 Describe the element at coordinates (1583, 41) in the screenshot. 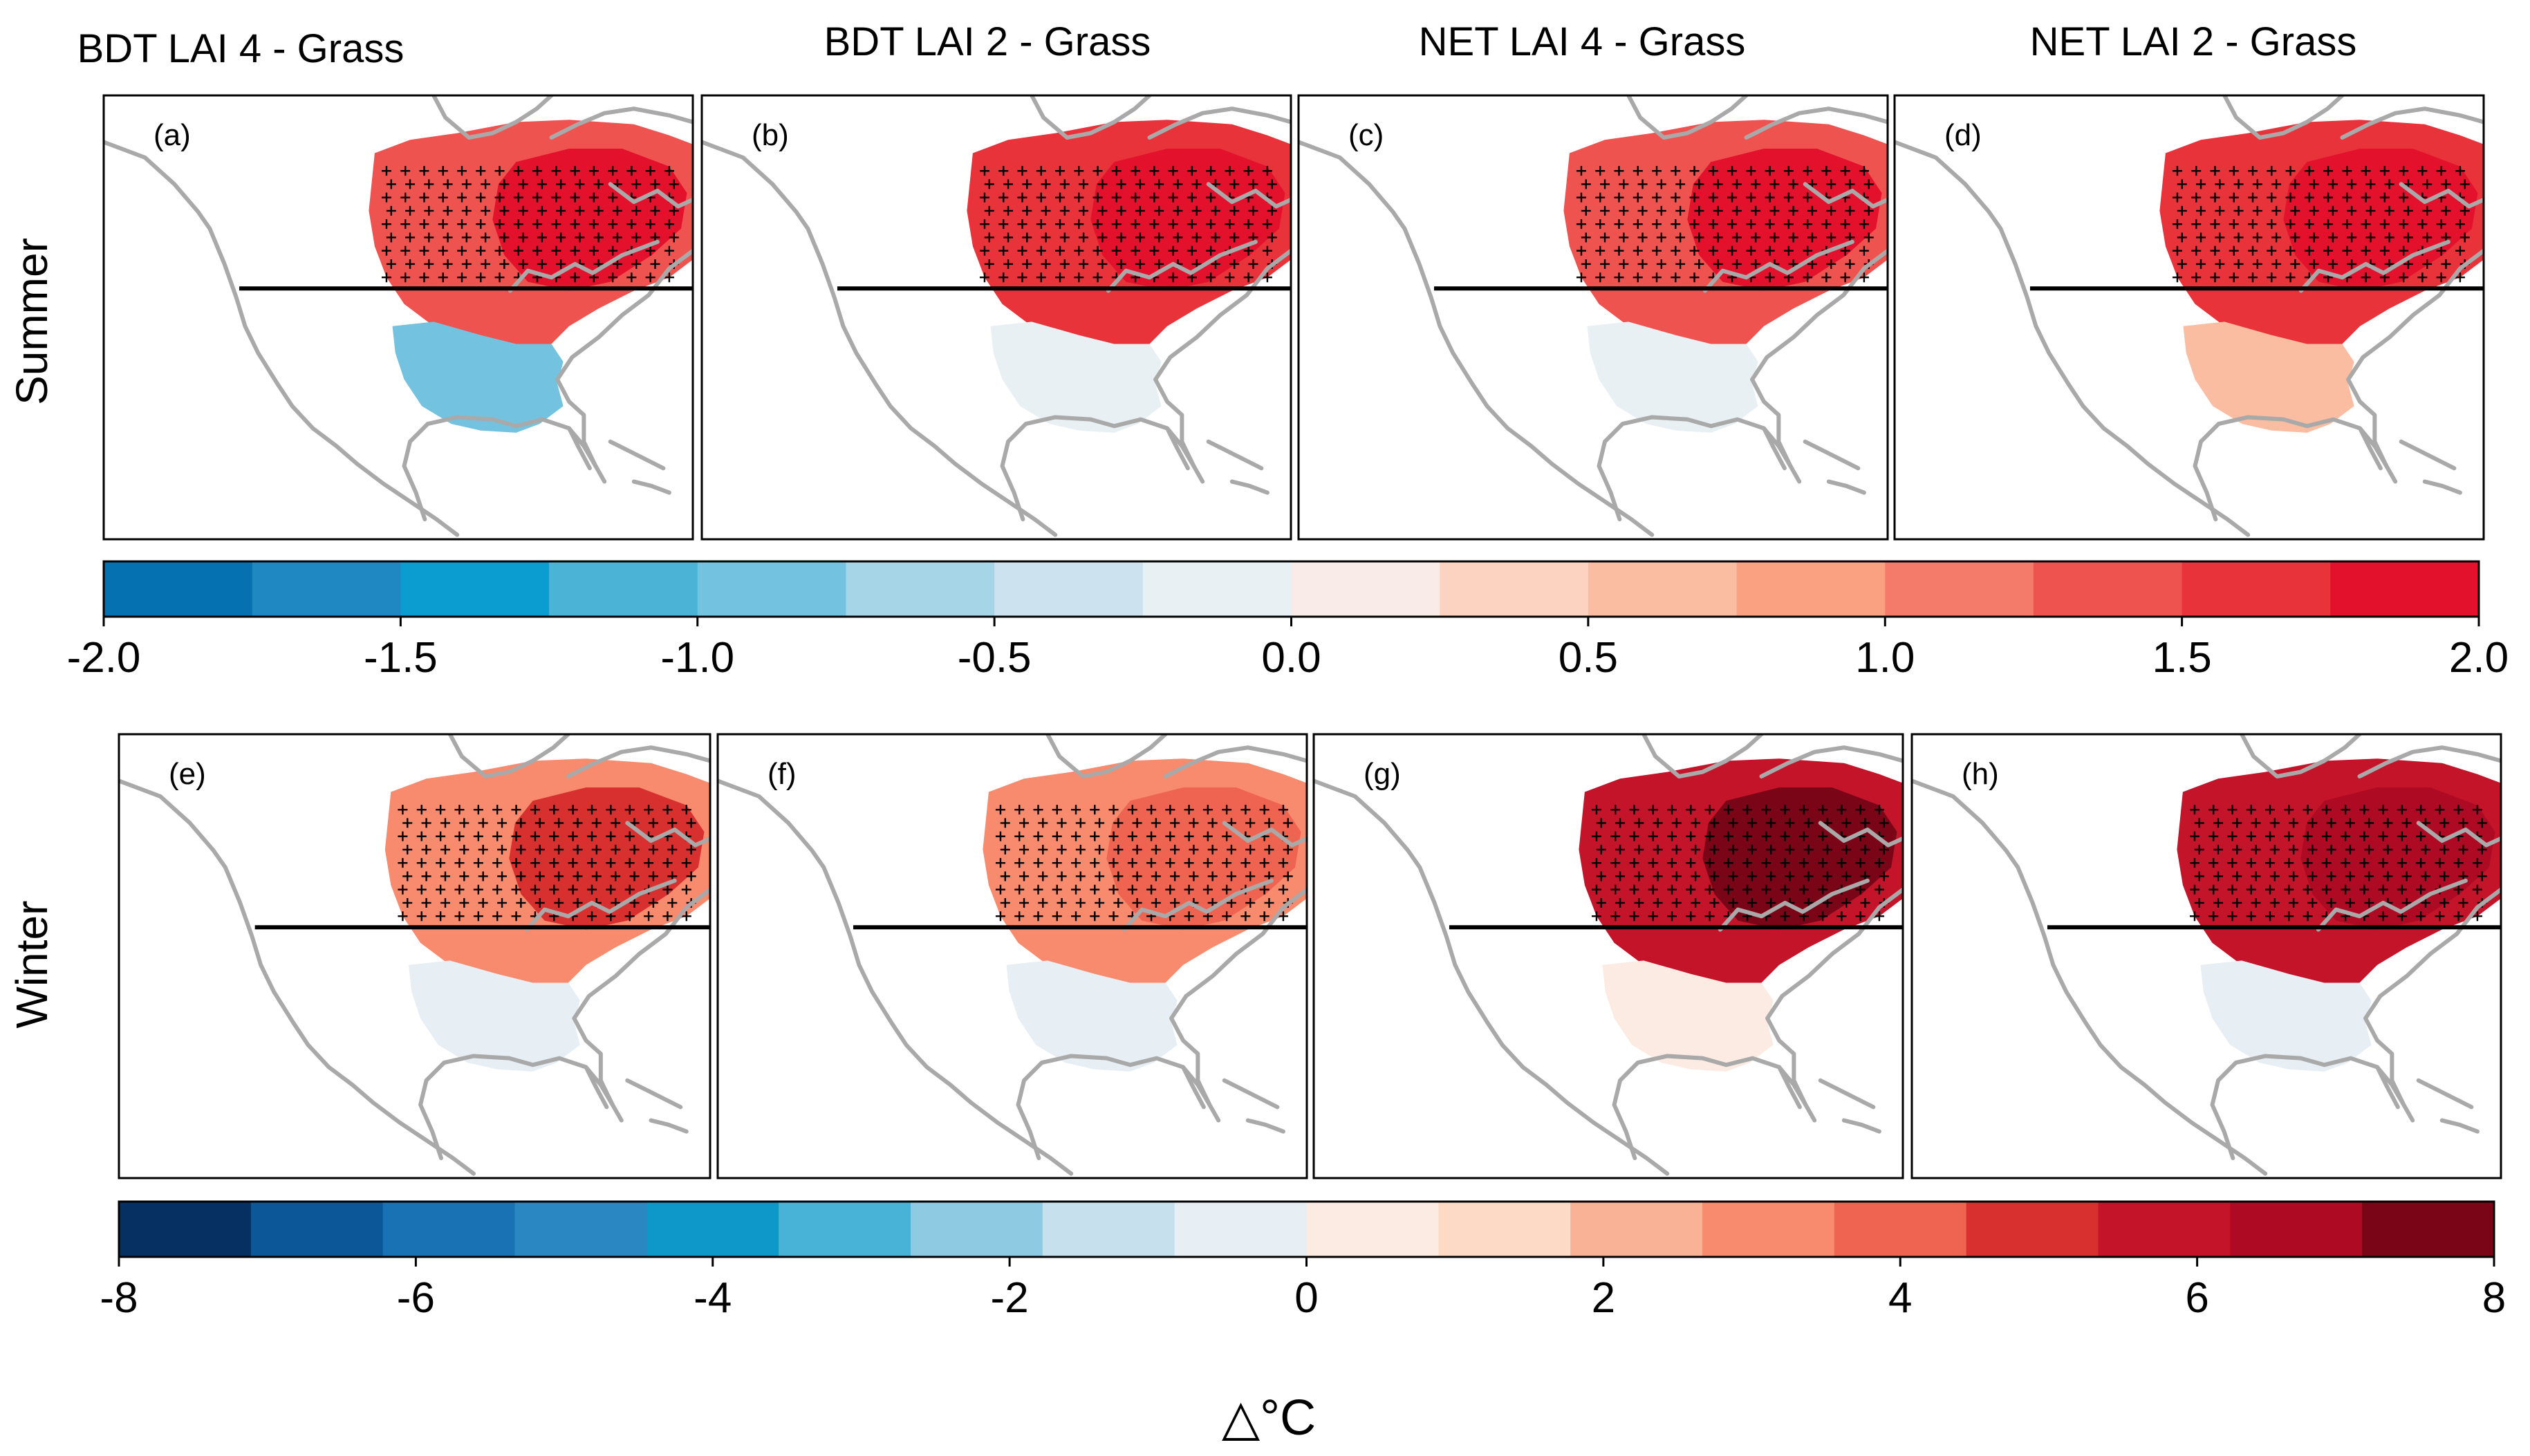

I see `panel-title-c: NET LAI 4 - Grass` at that location.